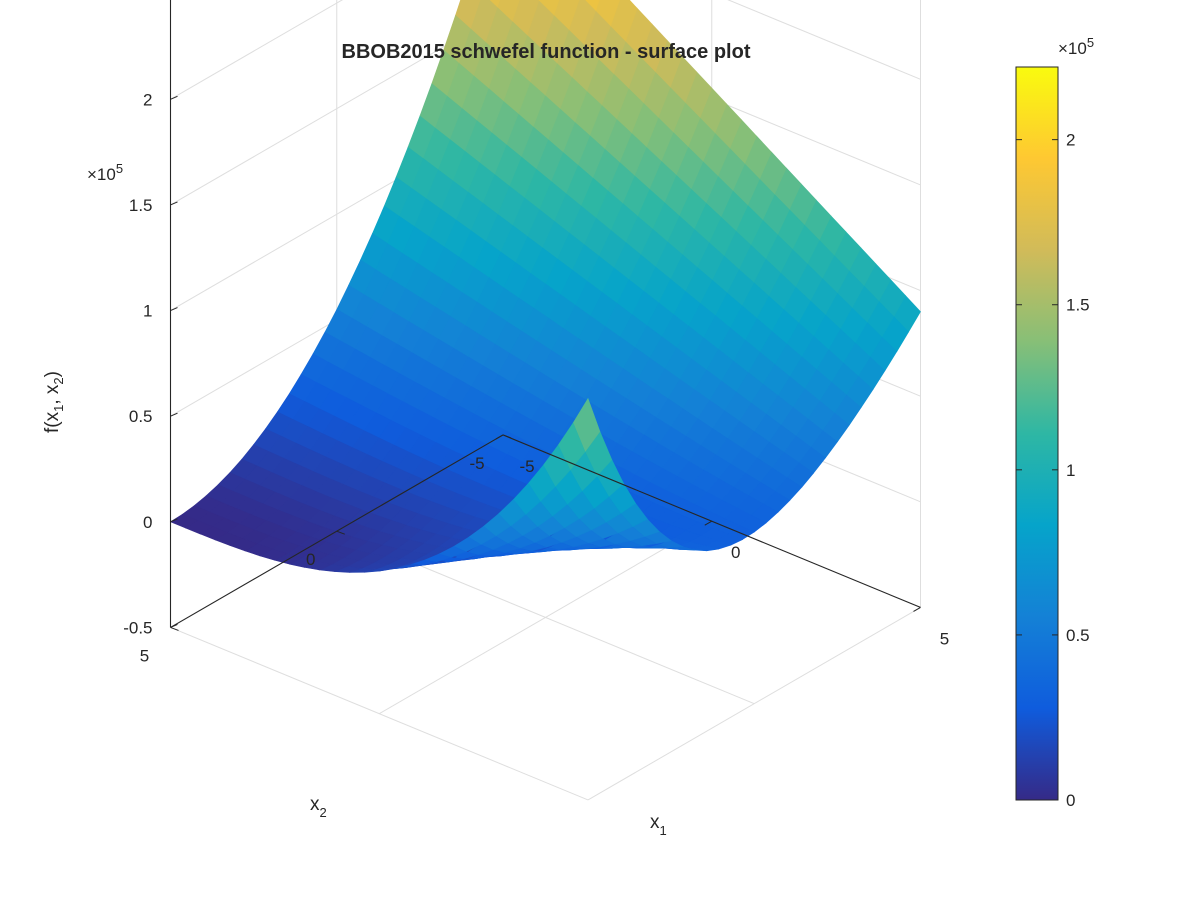  I want to click on z-tick-label: 2, so click(147, 99).